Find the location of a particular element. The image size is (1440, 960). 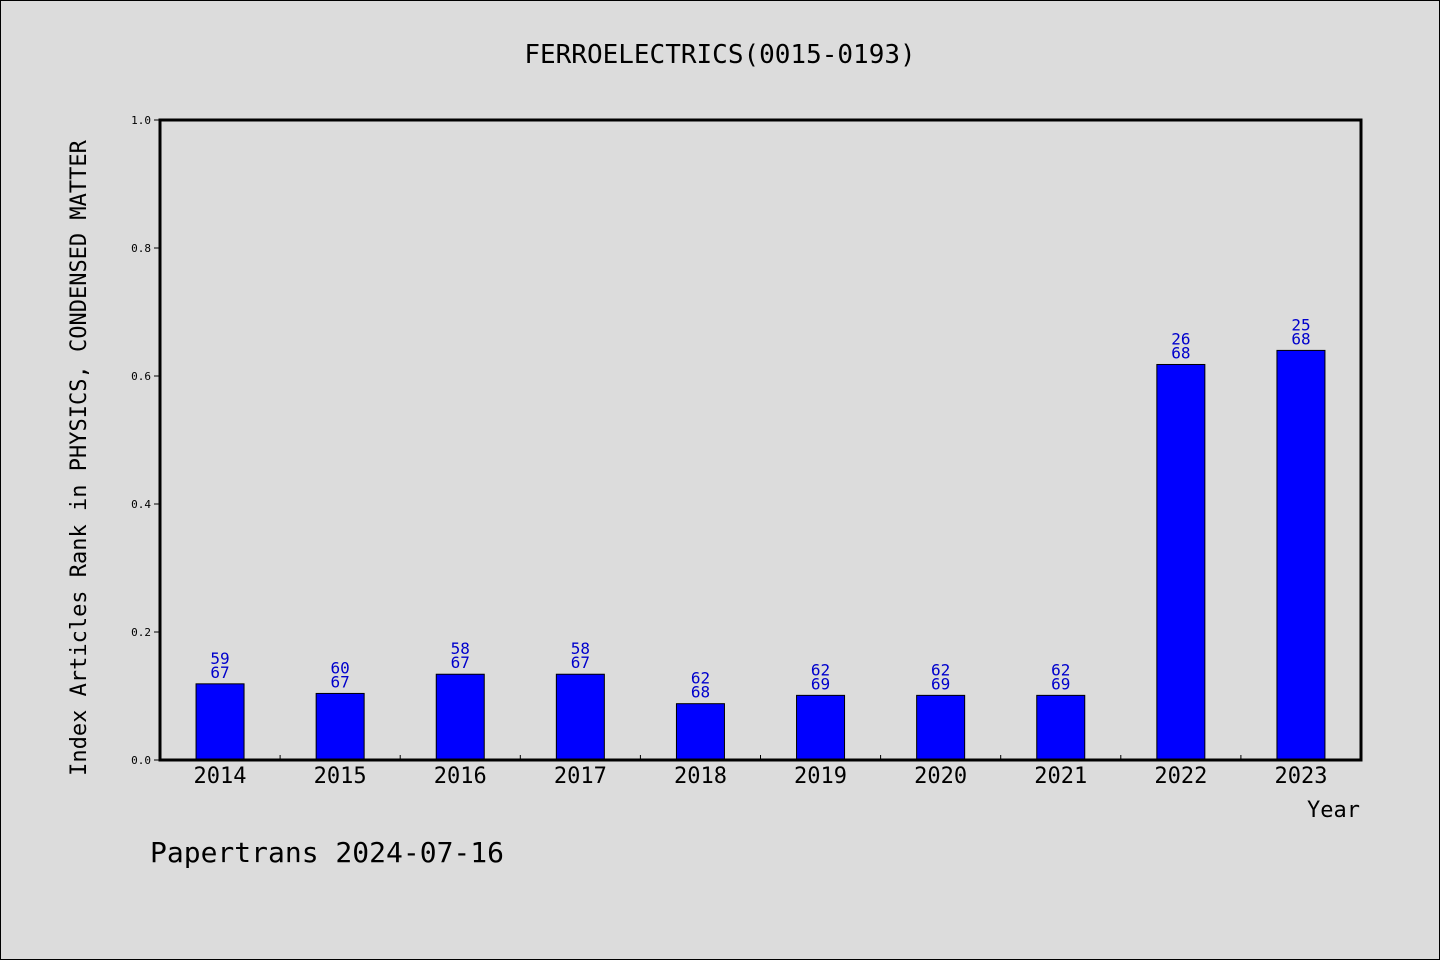

bar-rank-label: 59 is located at coordinates (219, 658).